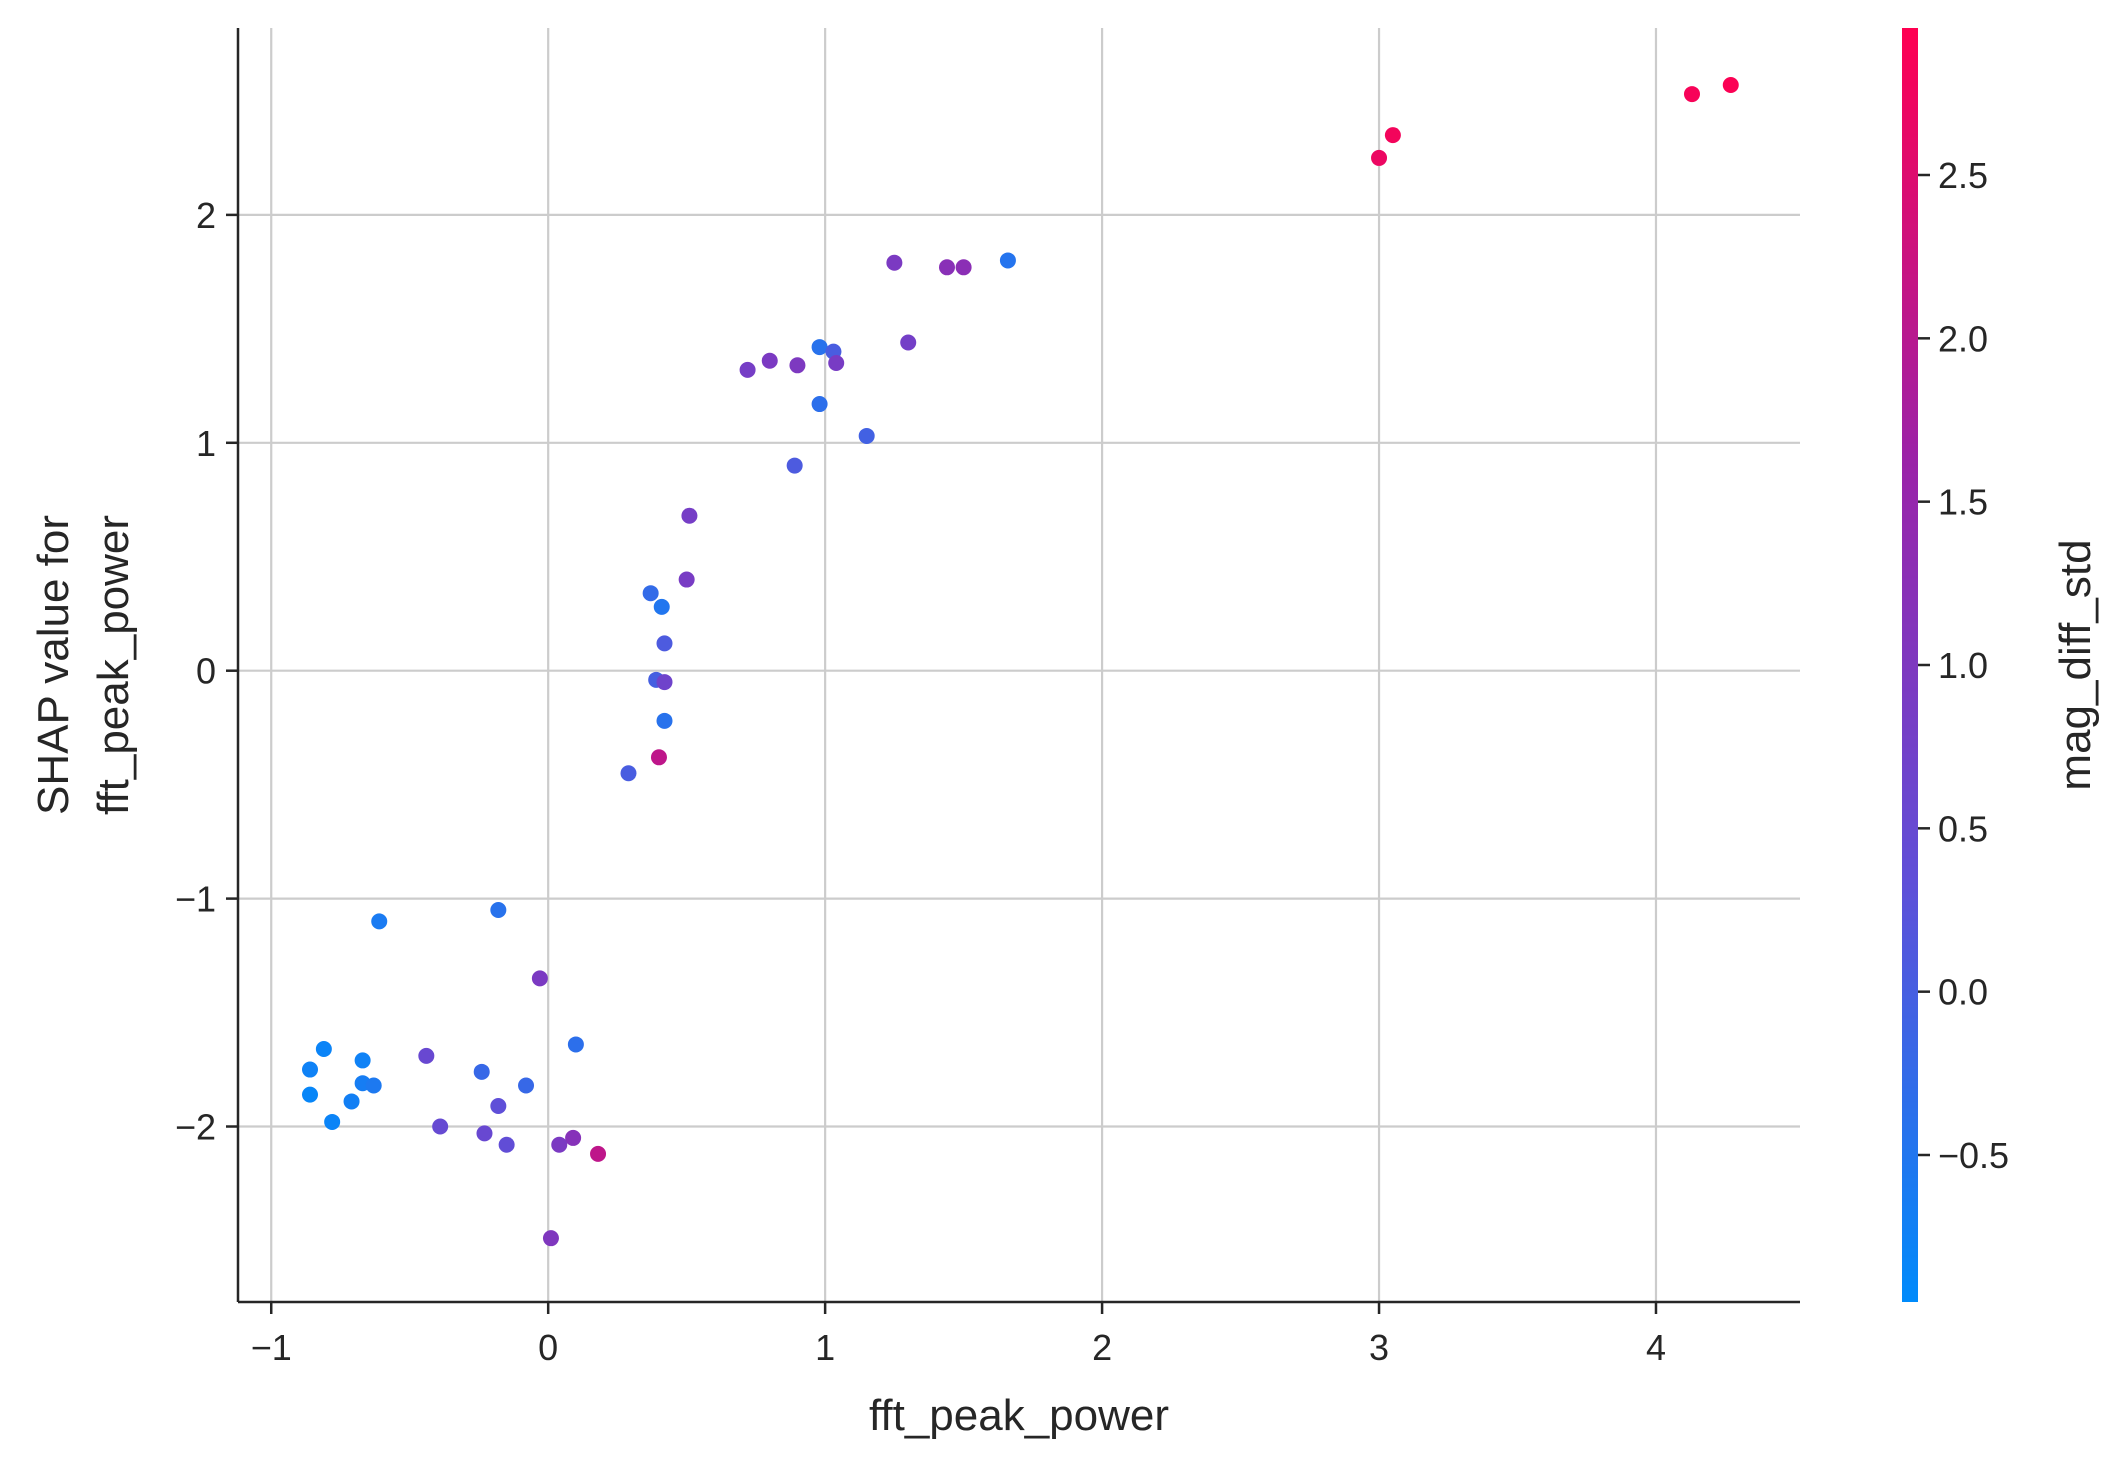 The height and width of the screenshot is (1466, 2122). Describe the element at coordinates (1963, 828) in the screenshot. I see `colorbar-tick-label: 0.5` at that location.